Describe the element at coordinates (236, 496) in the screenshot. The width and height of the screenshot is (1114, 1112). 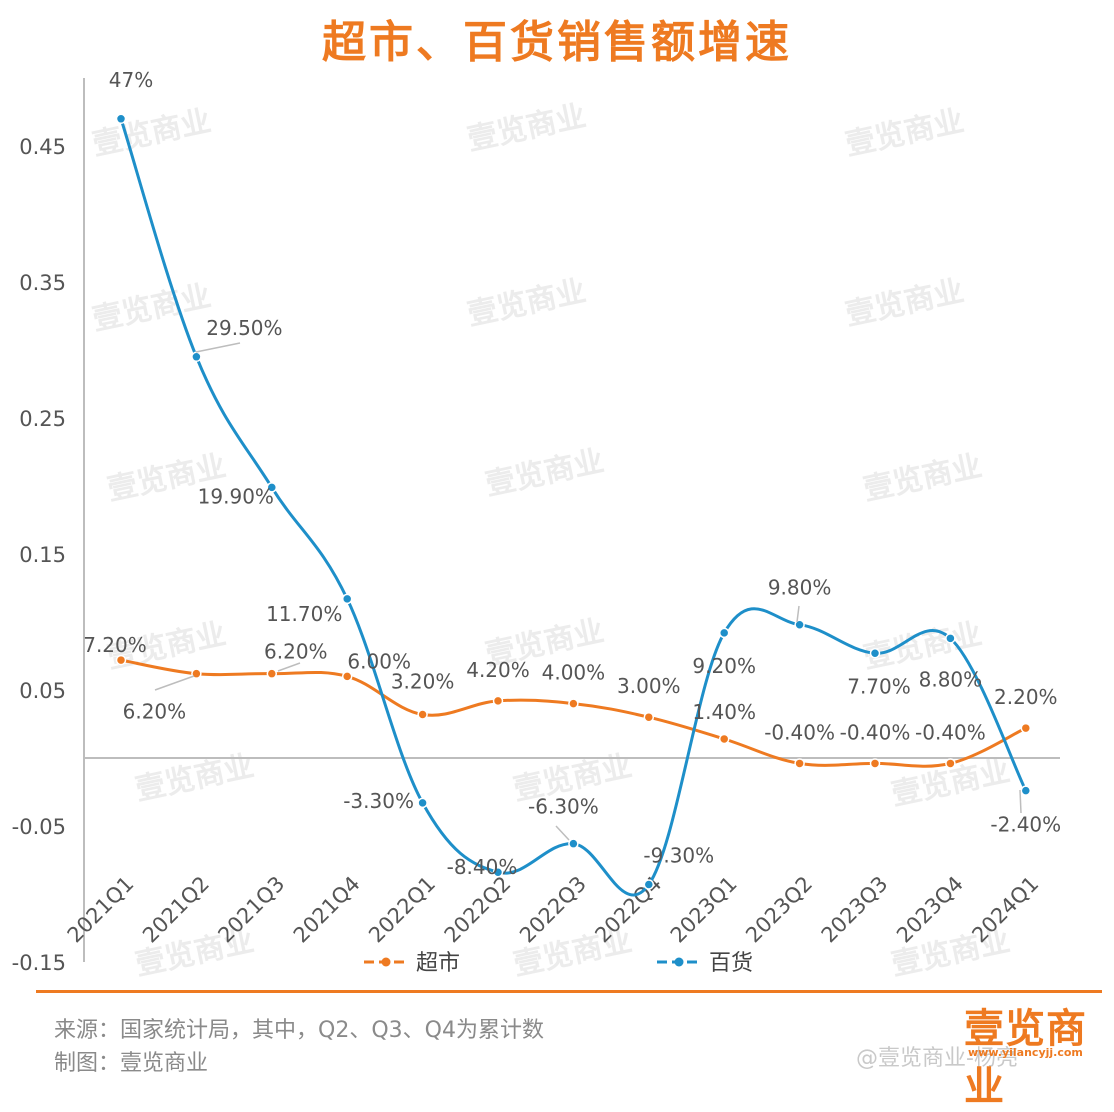
I see `department-store-data-label: 19.90%` at that location.